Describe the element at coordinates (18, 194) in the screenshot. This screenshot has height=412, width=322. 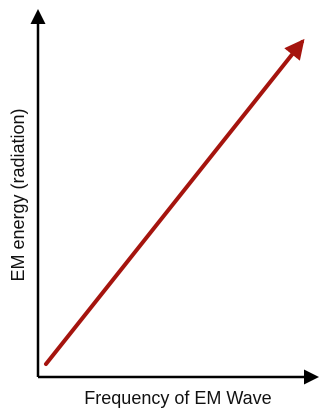
I see `y-axis-label: EM energy (radiation)` at that location.